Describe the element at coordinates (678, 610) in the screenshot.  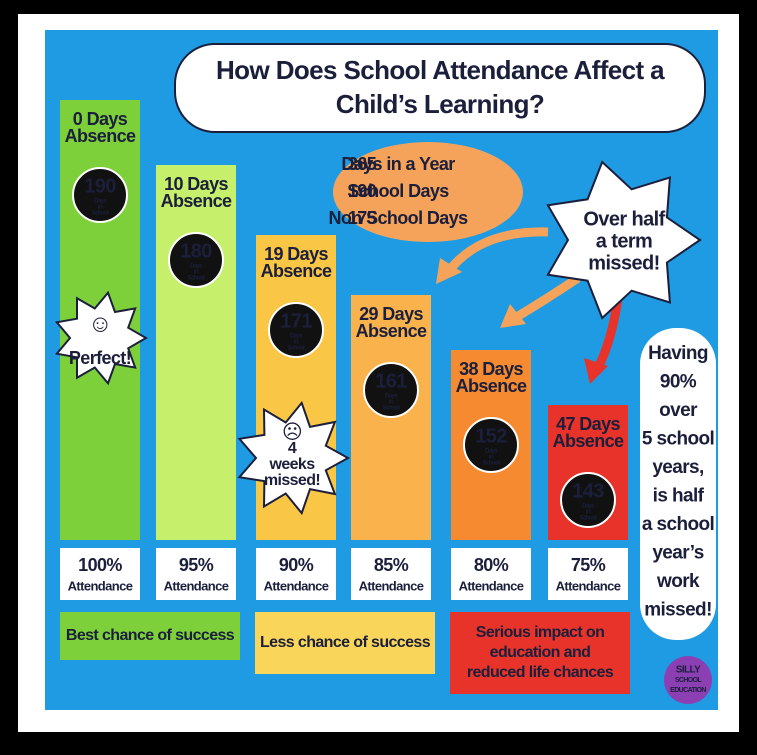
I see `side-note-text: missed!` at that location.